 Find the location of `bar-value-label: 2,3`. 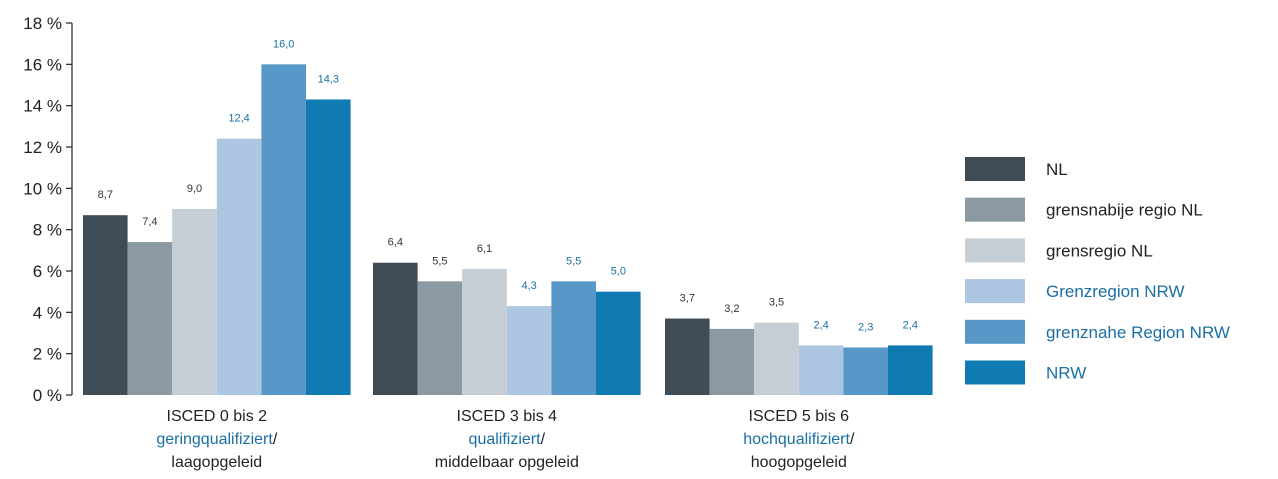

bar-value-label: 2,3 is located at coordinates (865, 327).